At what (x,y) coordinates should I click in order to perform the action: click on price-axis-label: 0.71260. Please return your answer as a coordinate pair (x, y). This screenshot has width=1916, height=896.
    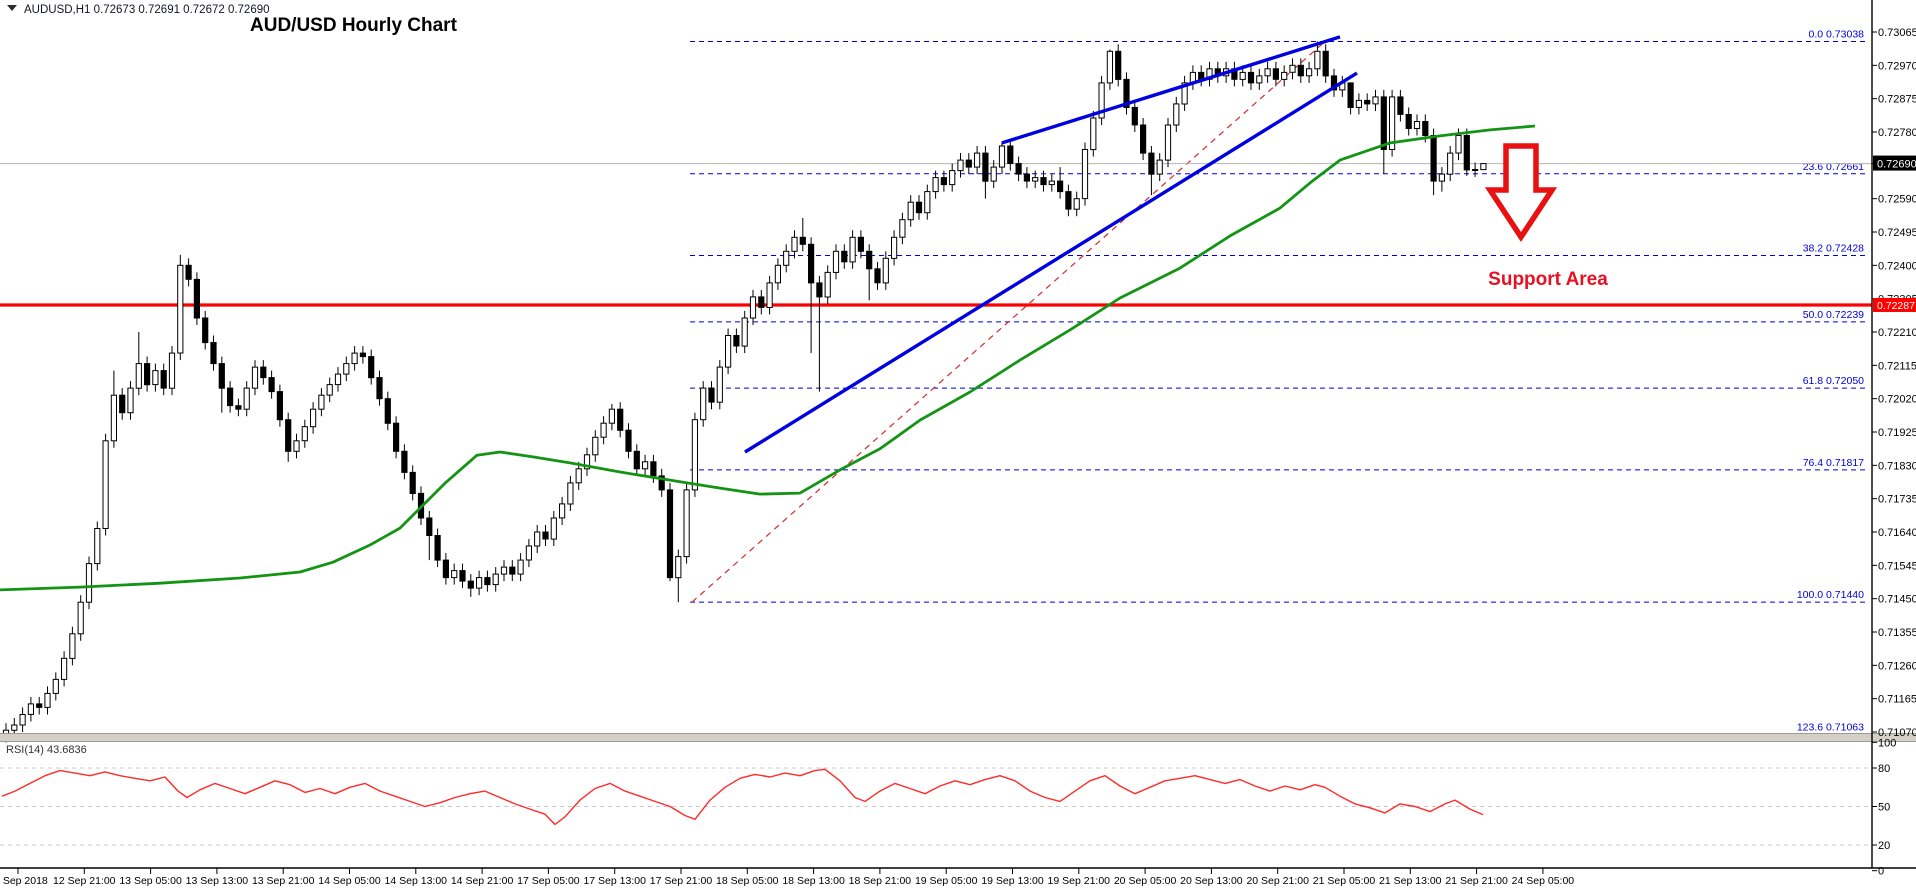
    Looking at the image, I should click on (1897, 666).